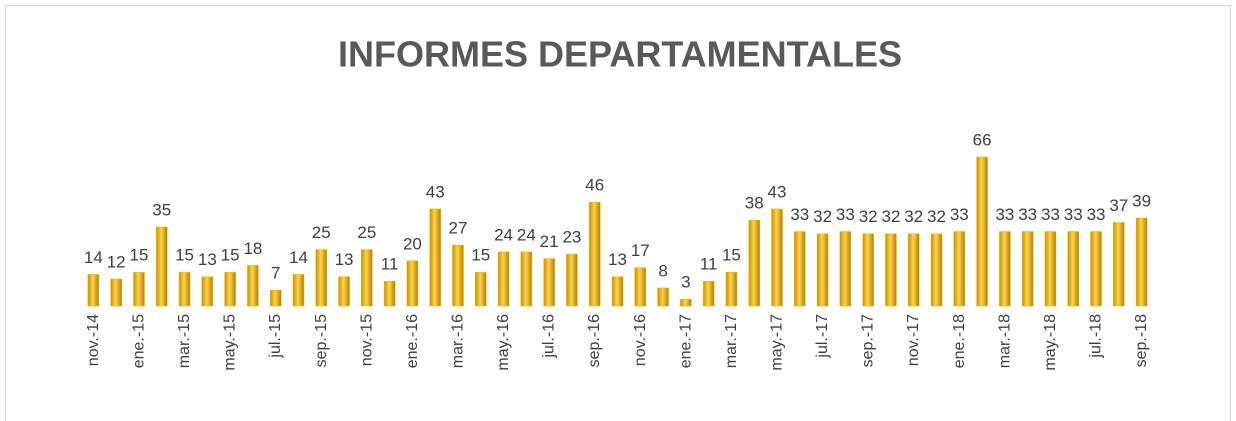 This screenshot has height=421, width=1236. I want to click on x-tick-label: ene.-15, so click(138, 341).